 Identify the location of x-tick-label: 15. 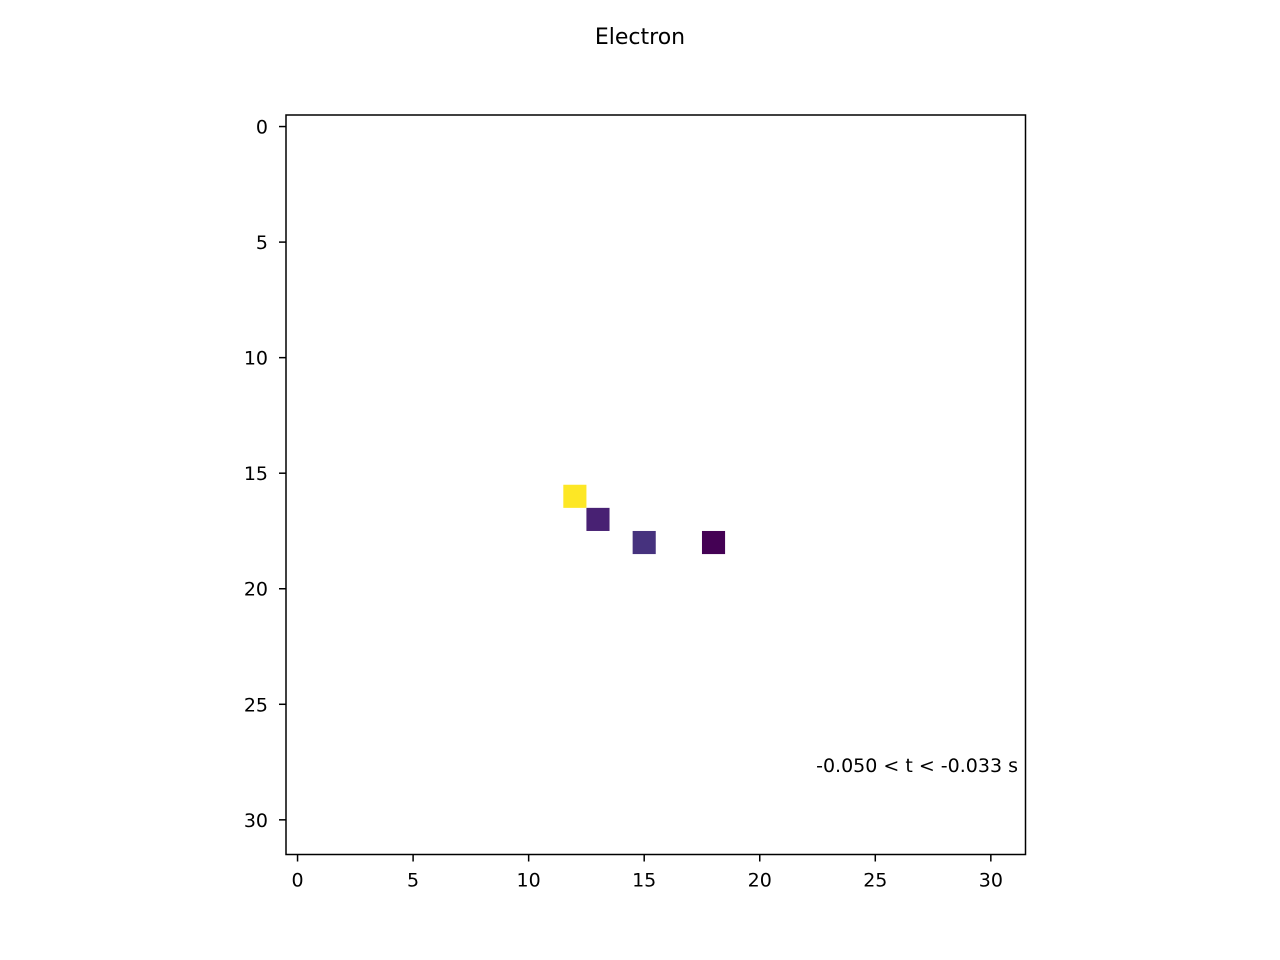
(644, 881).